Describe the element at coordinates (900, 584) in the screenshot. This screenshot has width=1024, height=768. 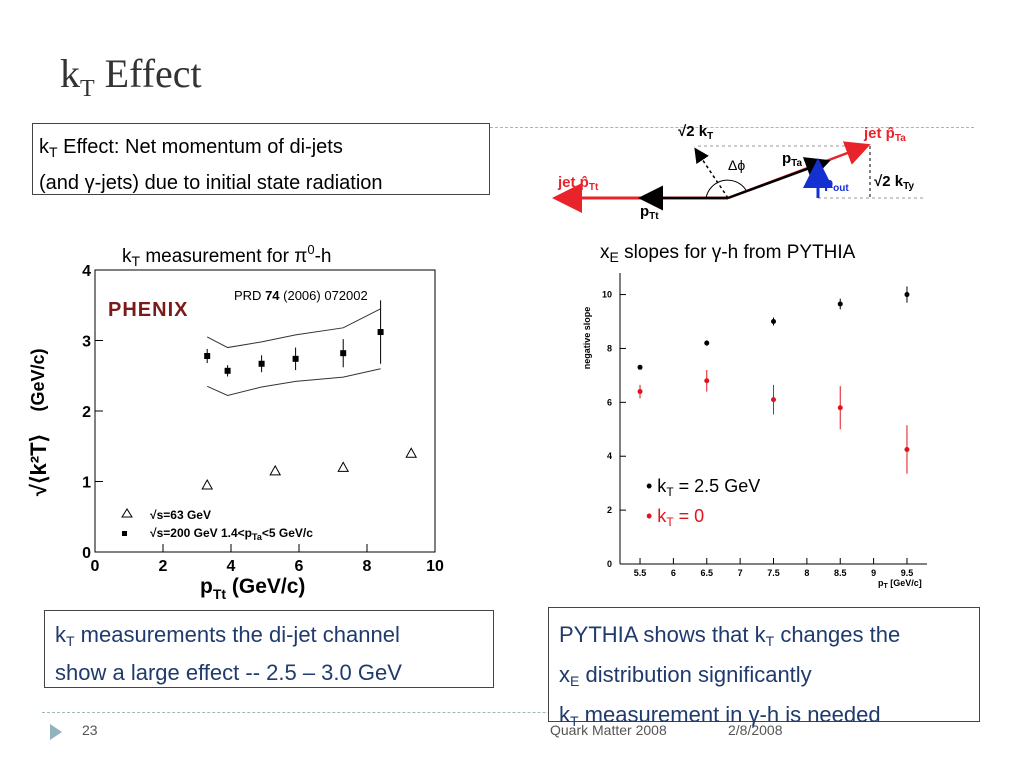
I see `x-axis-label: pT [GeV/c]` at that location.